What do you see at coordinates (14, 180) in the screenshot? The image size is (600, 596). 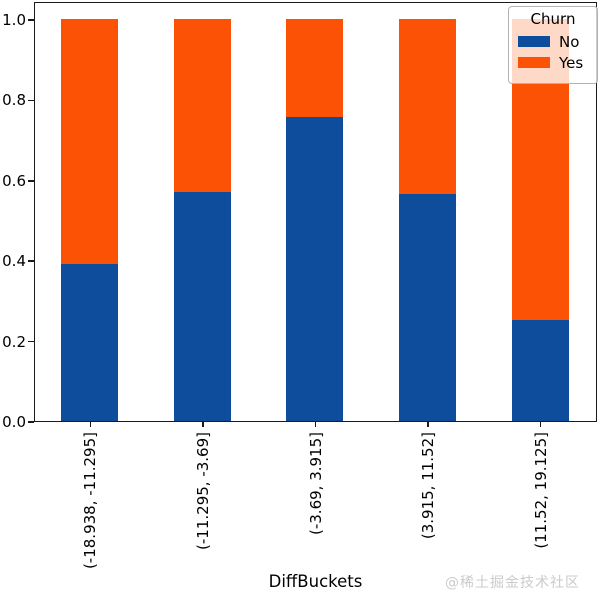 I see `y-tick-label: 0.6` at bounding box center [14, 180].